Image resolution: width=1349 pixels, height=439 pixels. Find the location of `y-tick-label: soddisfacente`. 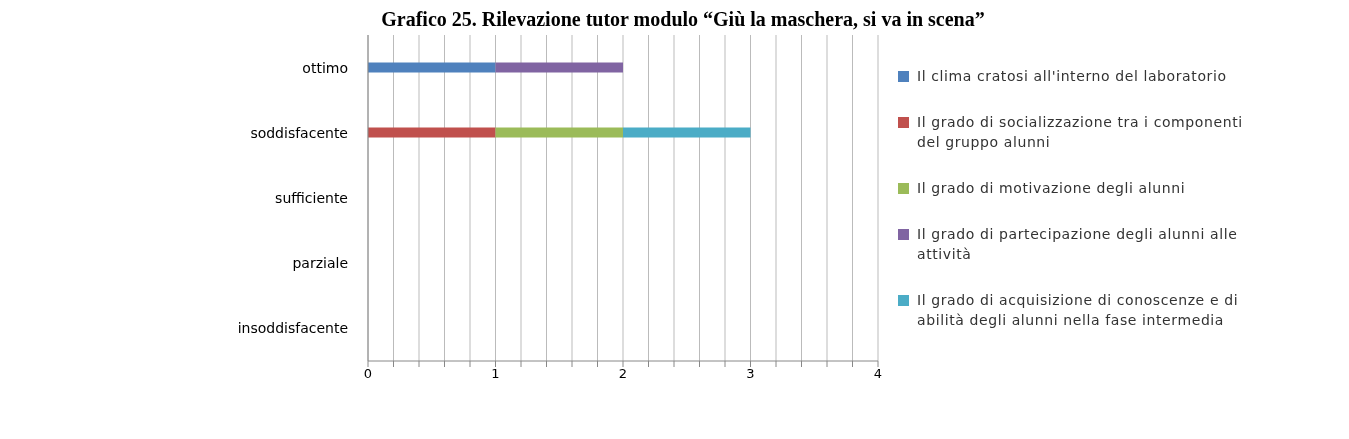

y-tick-label: soddisfacente is located at coordinates (299, 132).